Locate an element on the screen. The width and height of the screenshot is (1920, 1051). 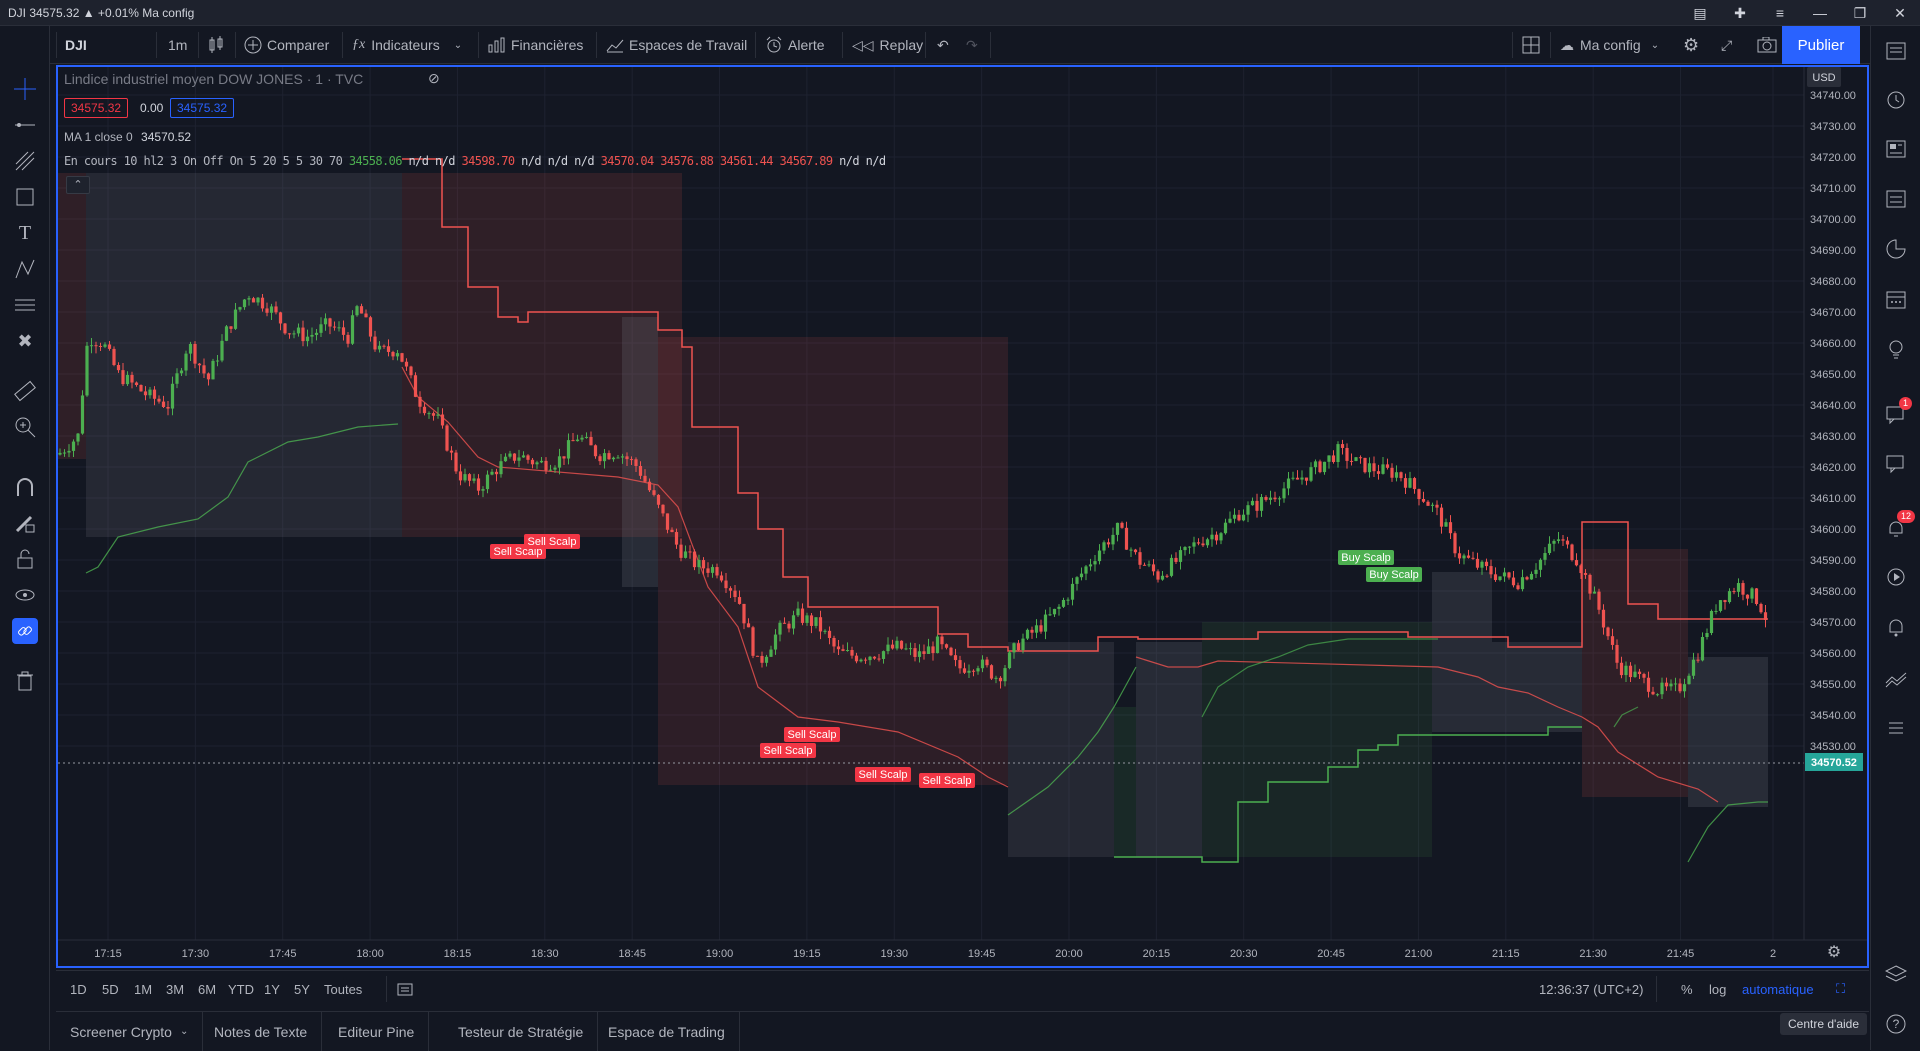
time-tick-label: 20:15 is located at coordinates (1157, 954).